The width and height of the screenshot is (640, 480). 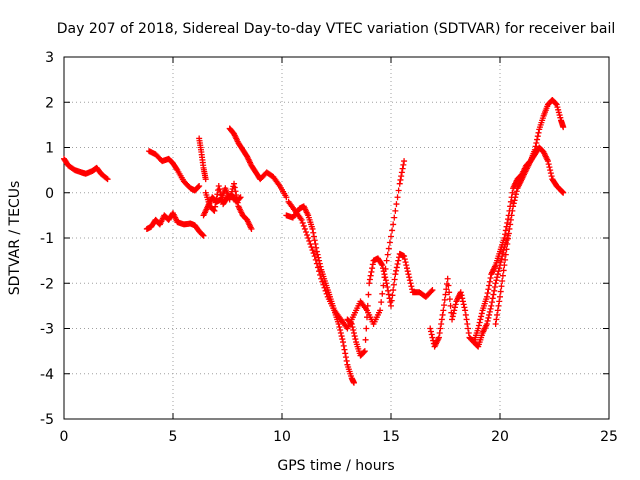 What do you see at coordinates (47, 330) in the screenshot?
I see `y-tick-label: -3` at bounding box center [47, 330].